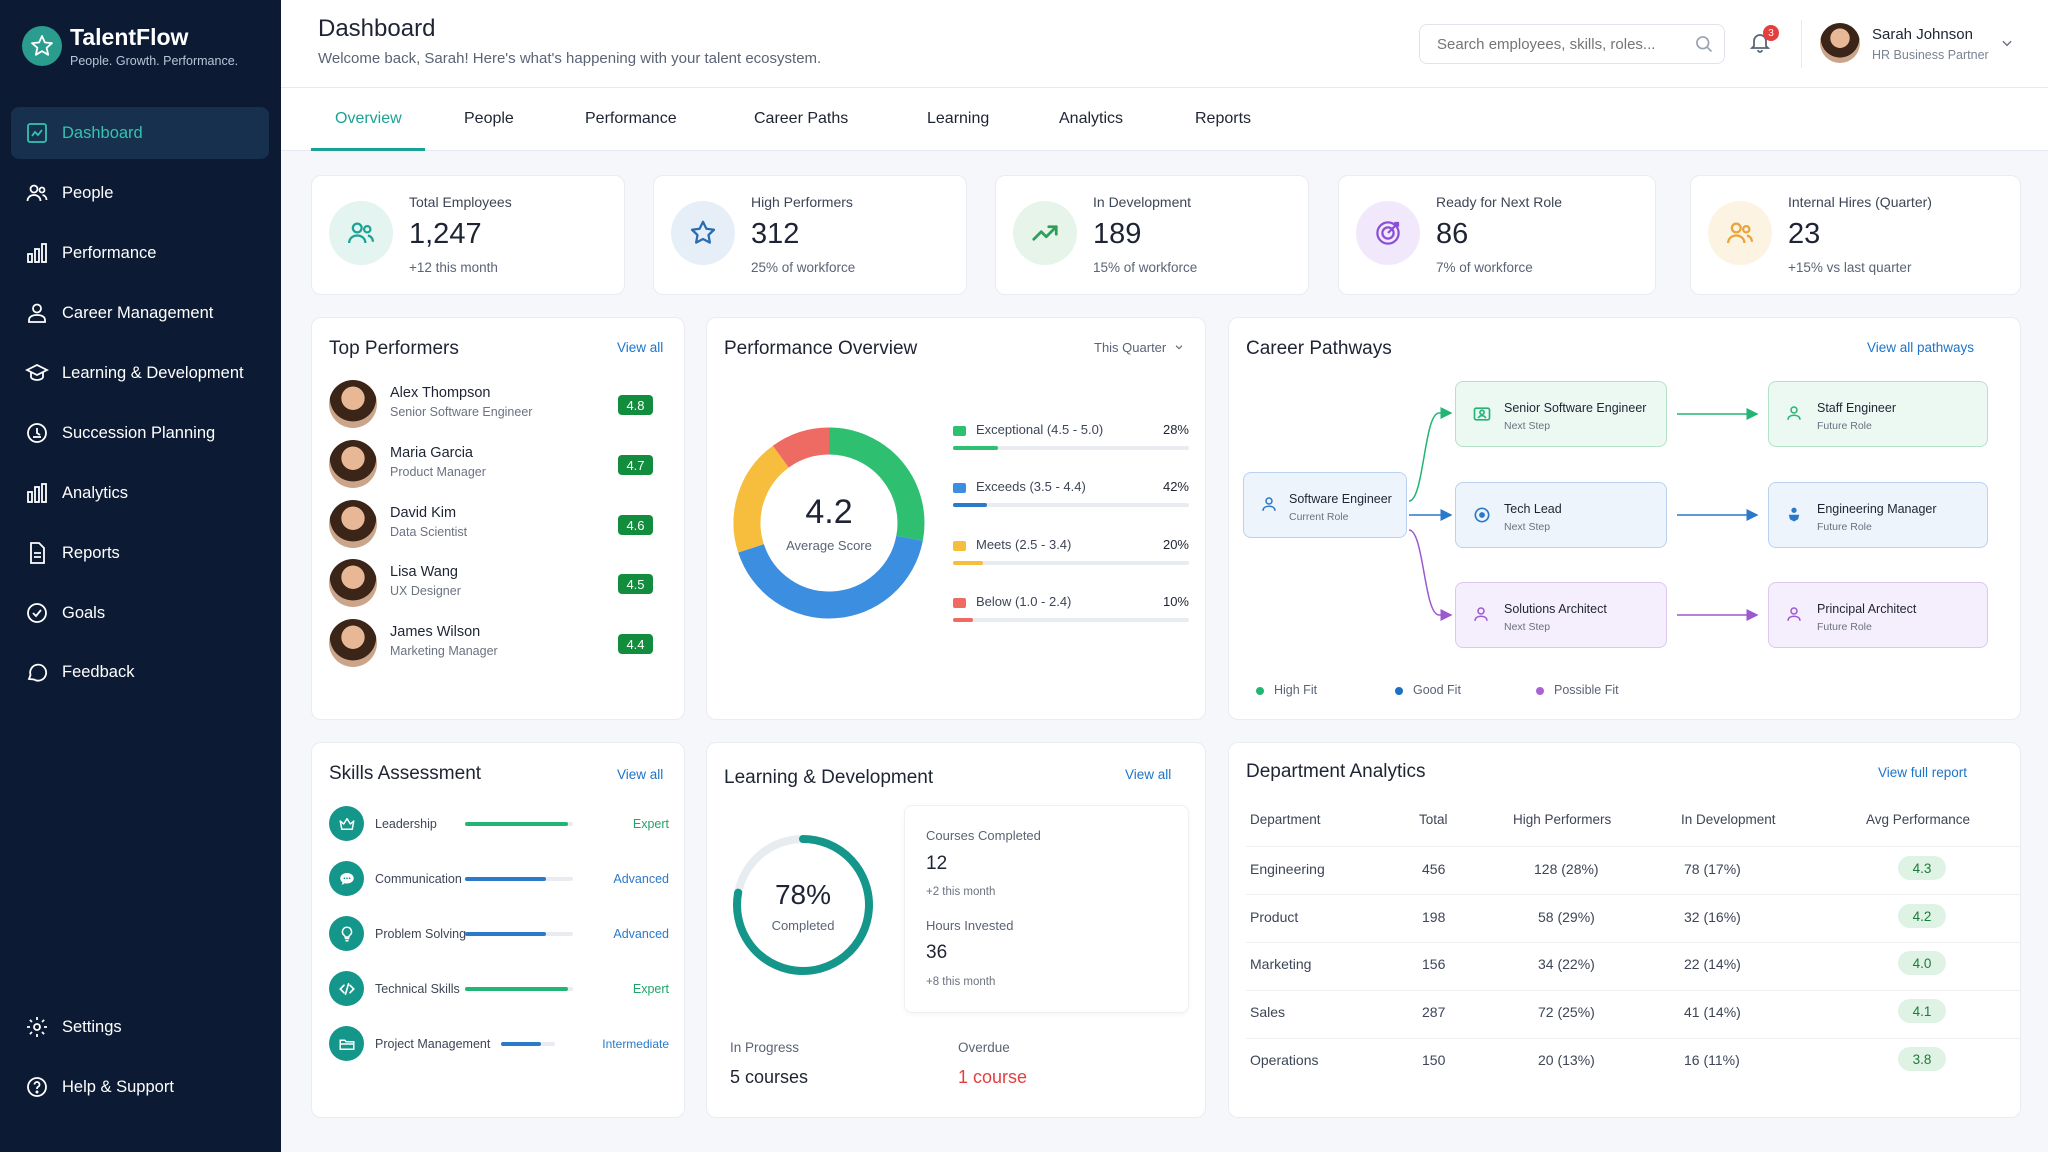 The height and width of the screenshot is (1152, 2048). Describe the element at coordinates (769, 1077) in the screenshot. I see `in-progress-value: 5 courses` at that location.